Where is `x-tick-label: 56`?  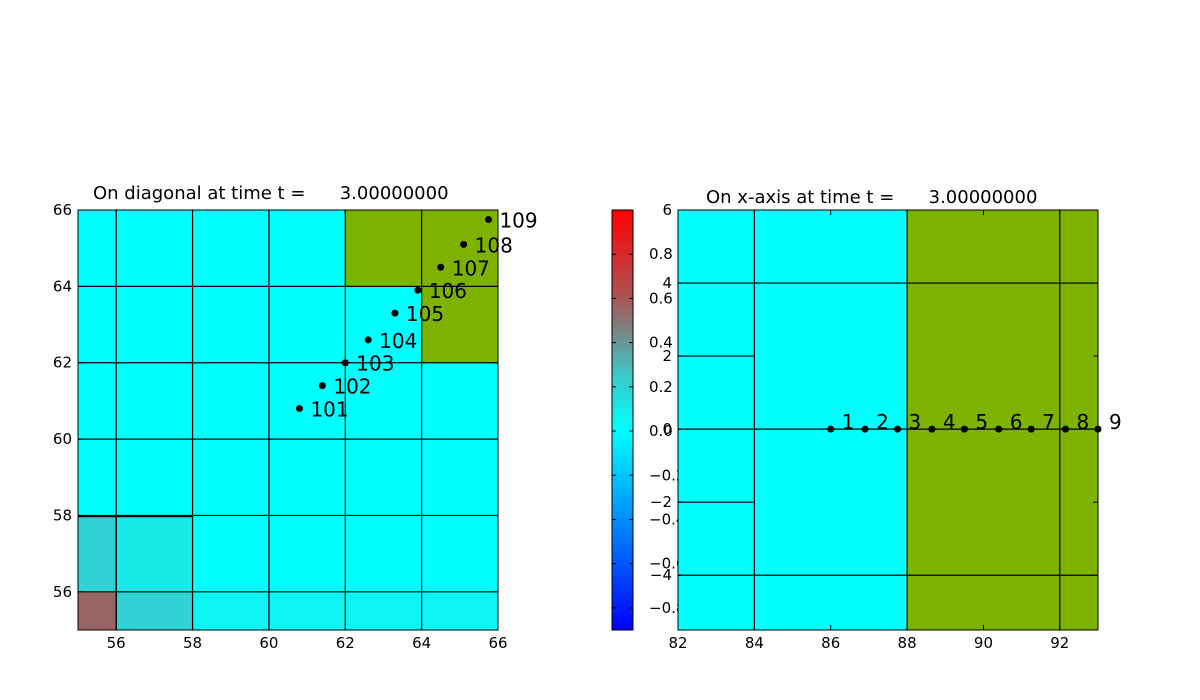 x-tick-label: 56 is located at coordinates (116, 643).